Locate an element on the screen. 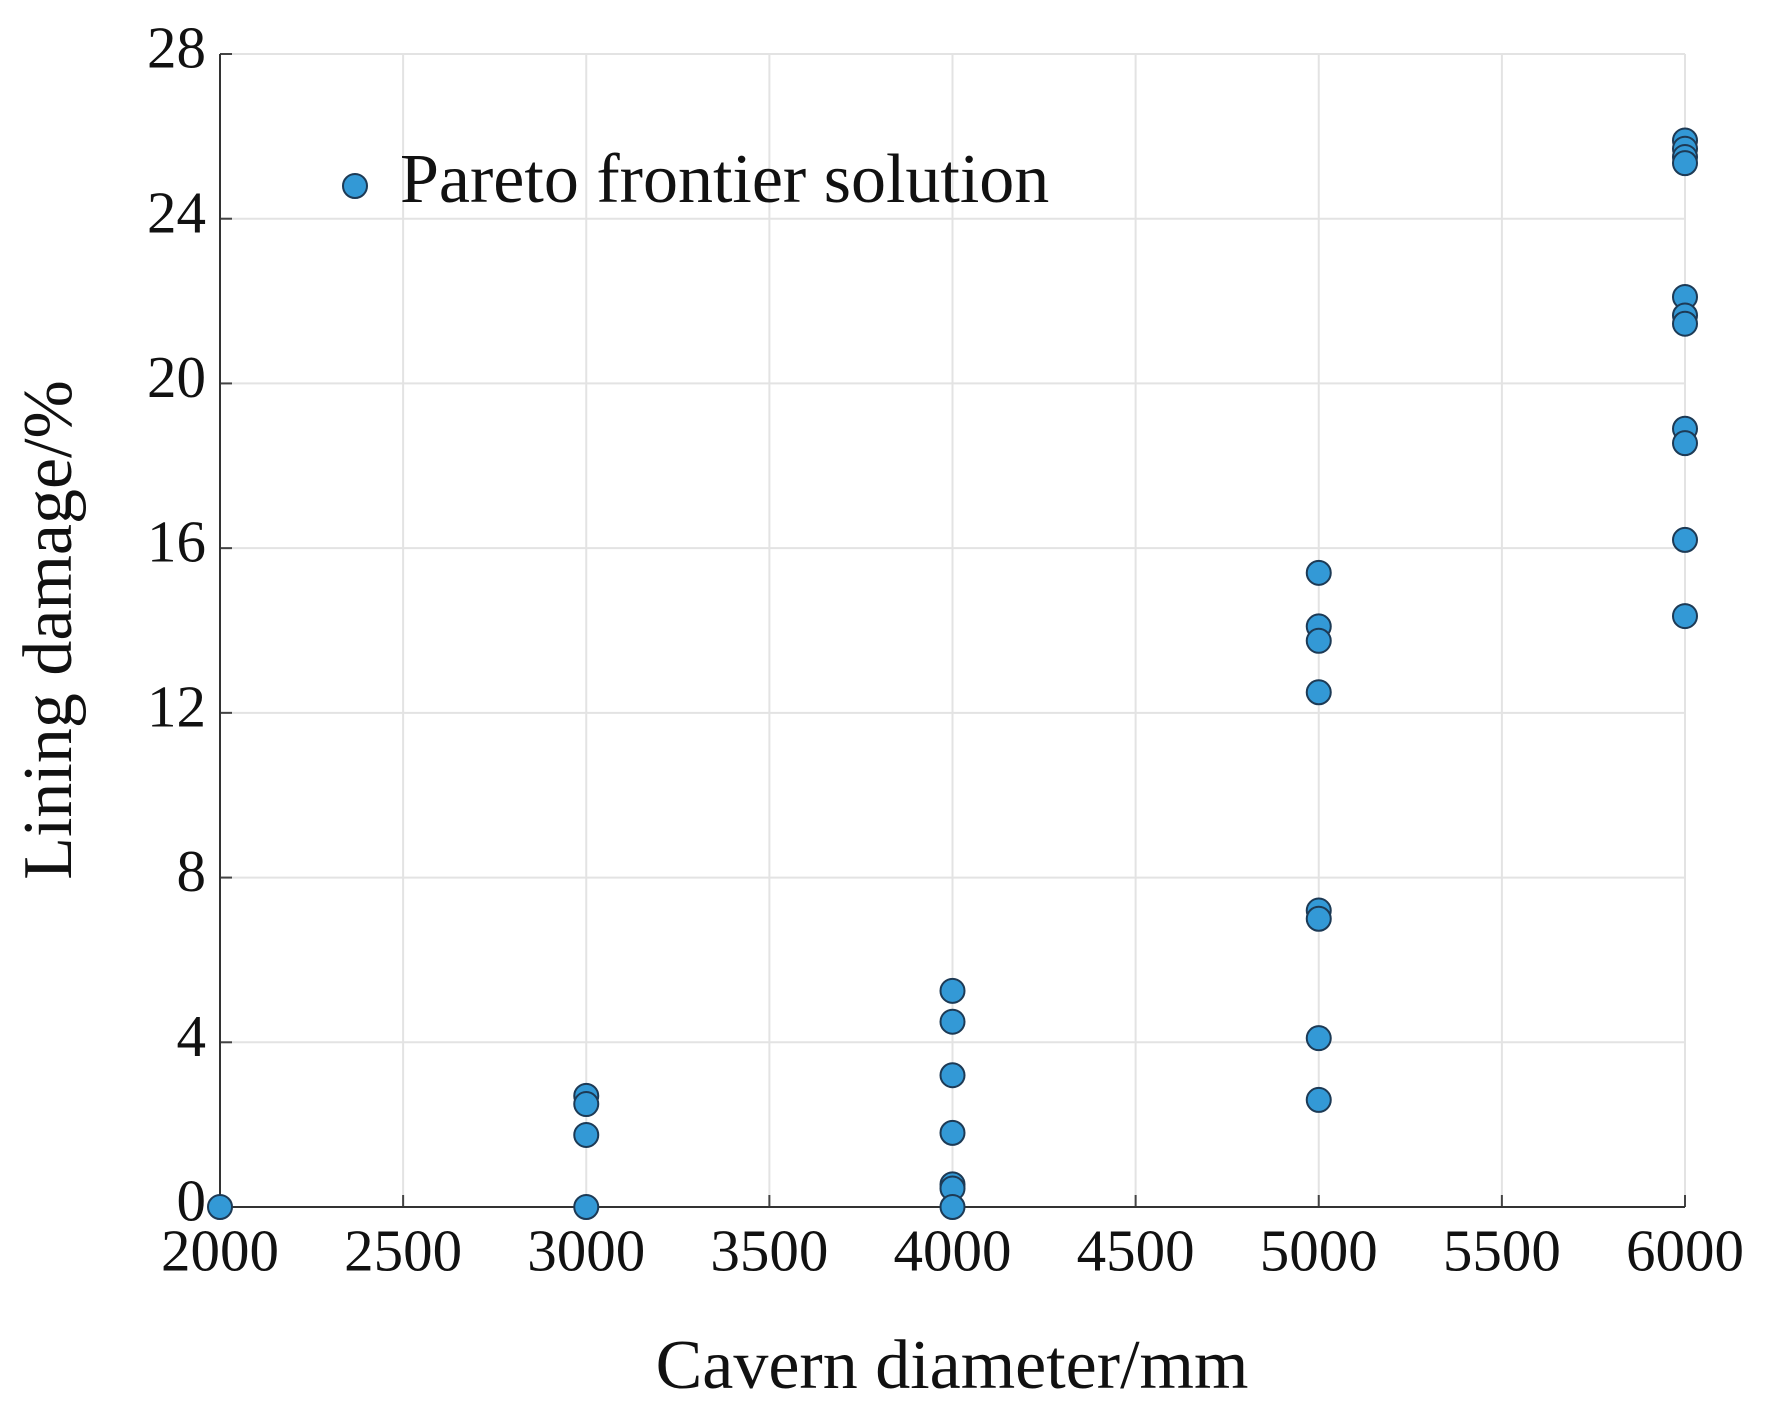 The image size is (1776, 1419). x-tick-label: 3500 is located at coordinates (769, 1251).